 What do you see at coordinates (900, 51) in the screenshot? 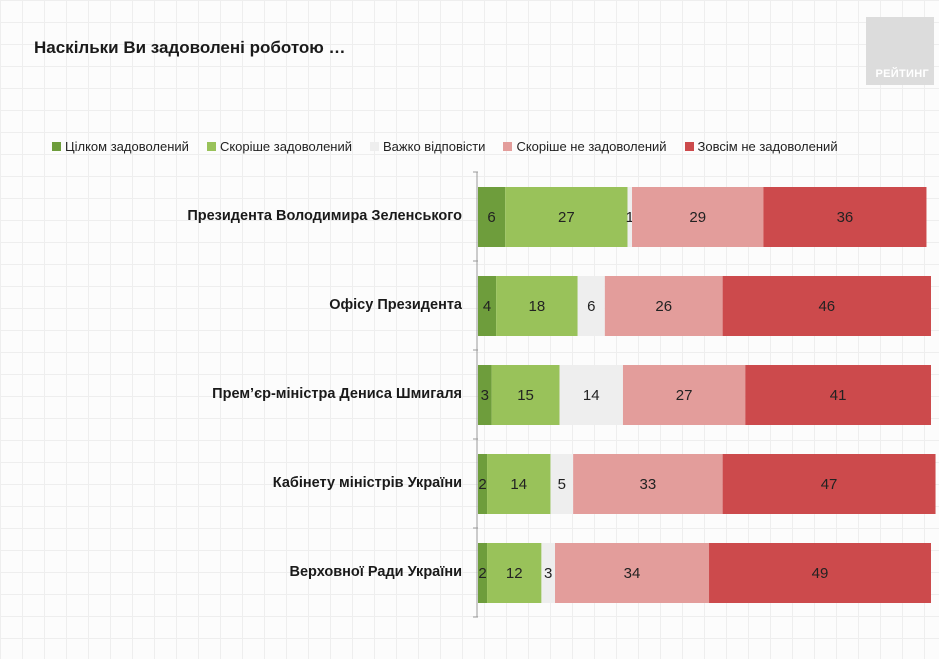
I see `brand-logo: РЕЙТИНГ` at bounding box center [900, 51].